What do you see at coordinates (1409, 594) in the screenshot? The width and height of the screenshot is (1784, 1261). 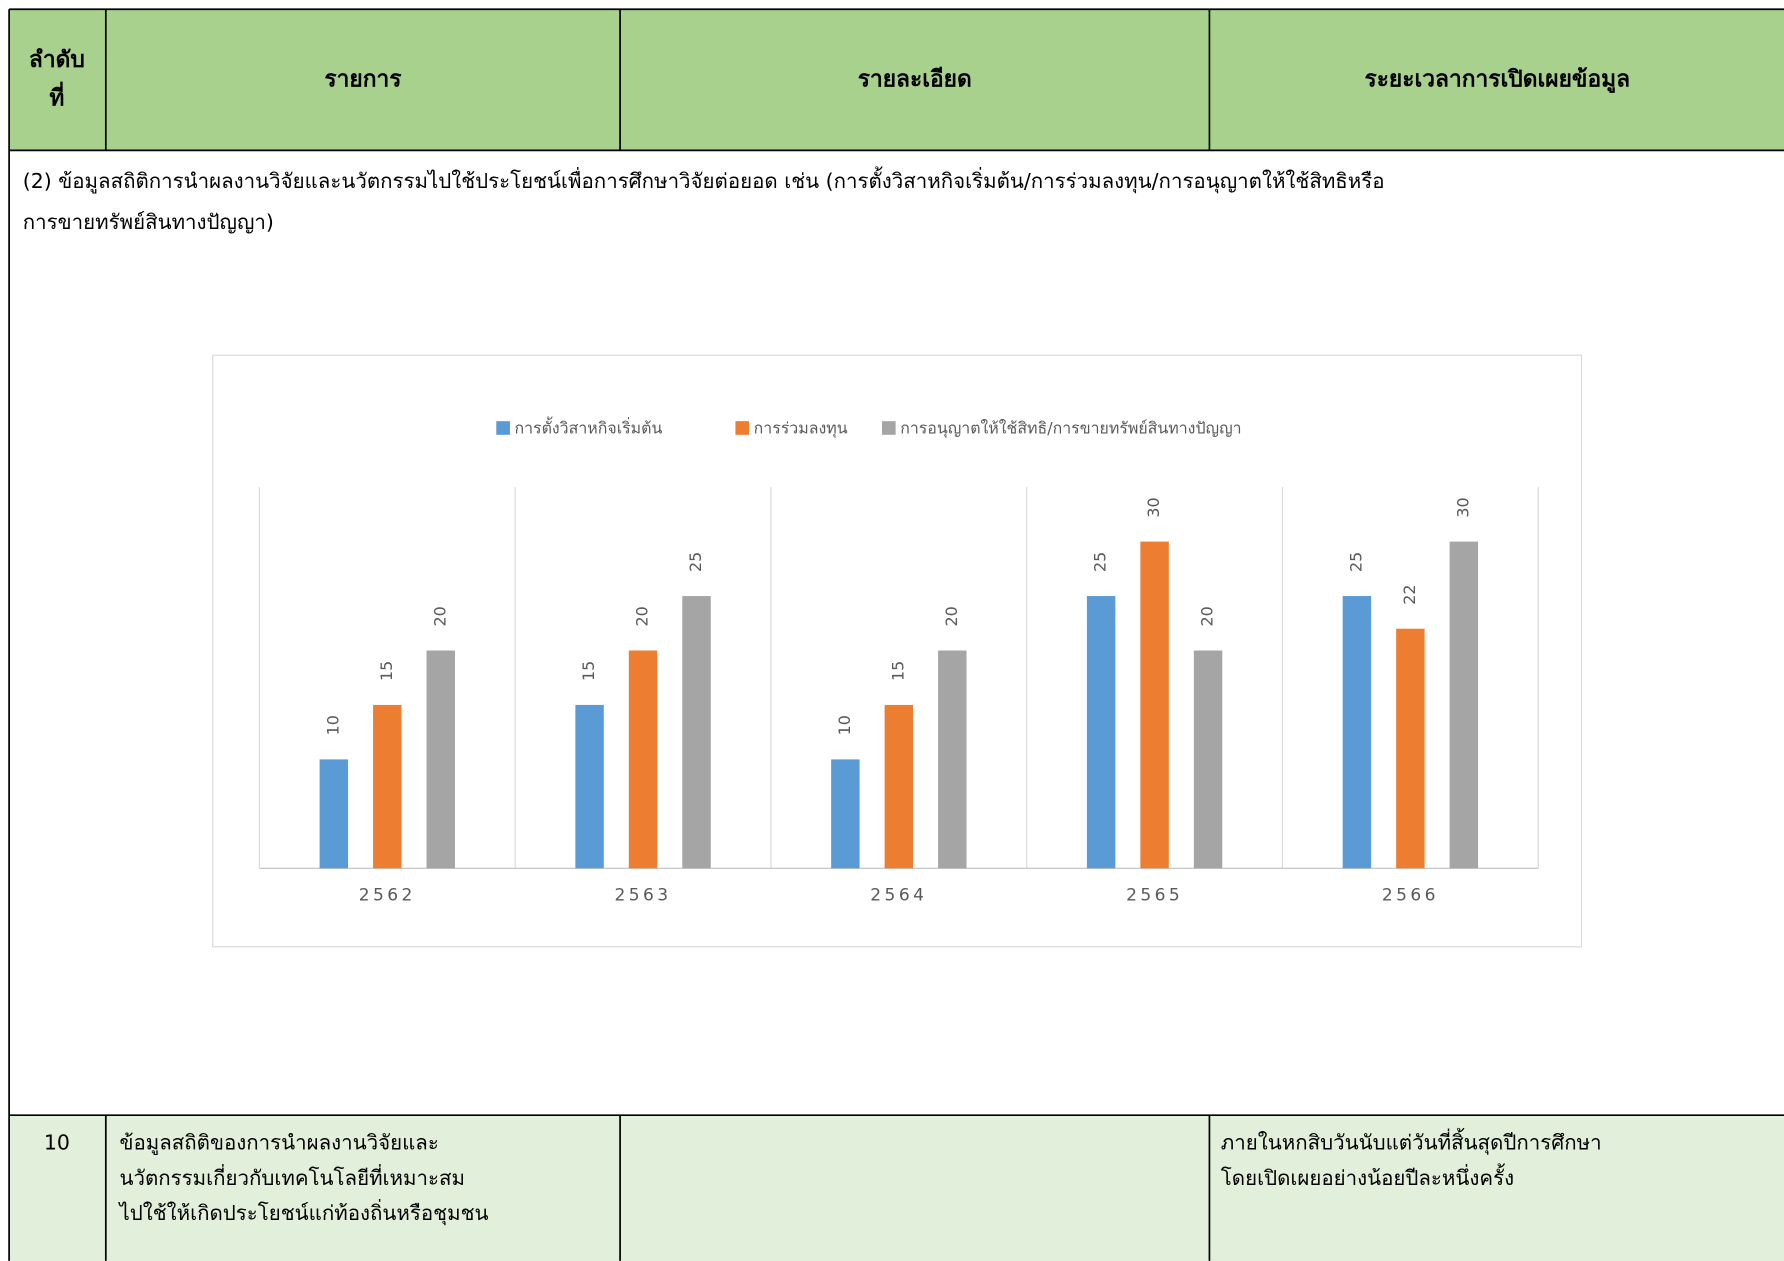 I see `data-label: 22` at bounding box center [1409, 594].